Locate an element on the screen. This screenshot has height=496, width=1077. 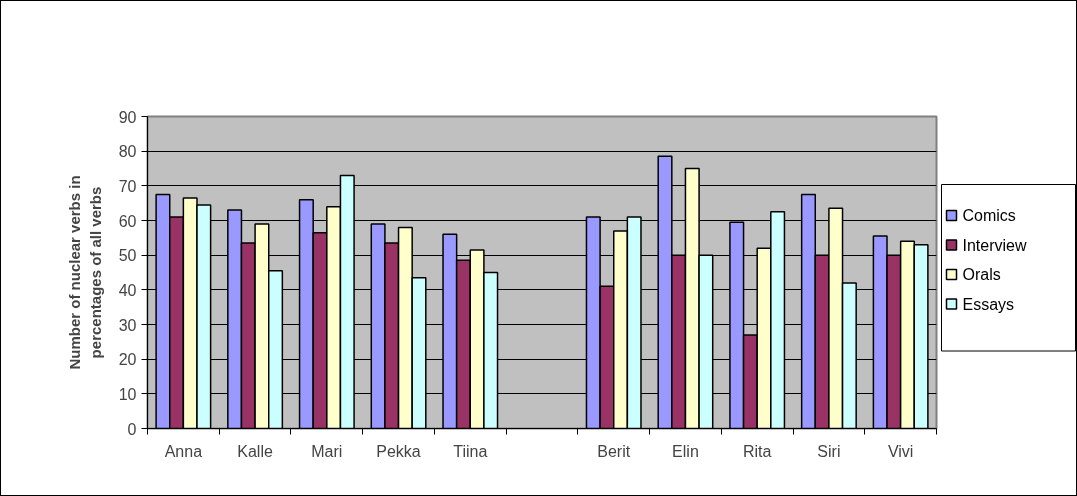
y-tick-label: 70 is located at coordinates (127, 186).